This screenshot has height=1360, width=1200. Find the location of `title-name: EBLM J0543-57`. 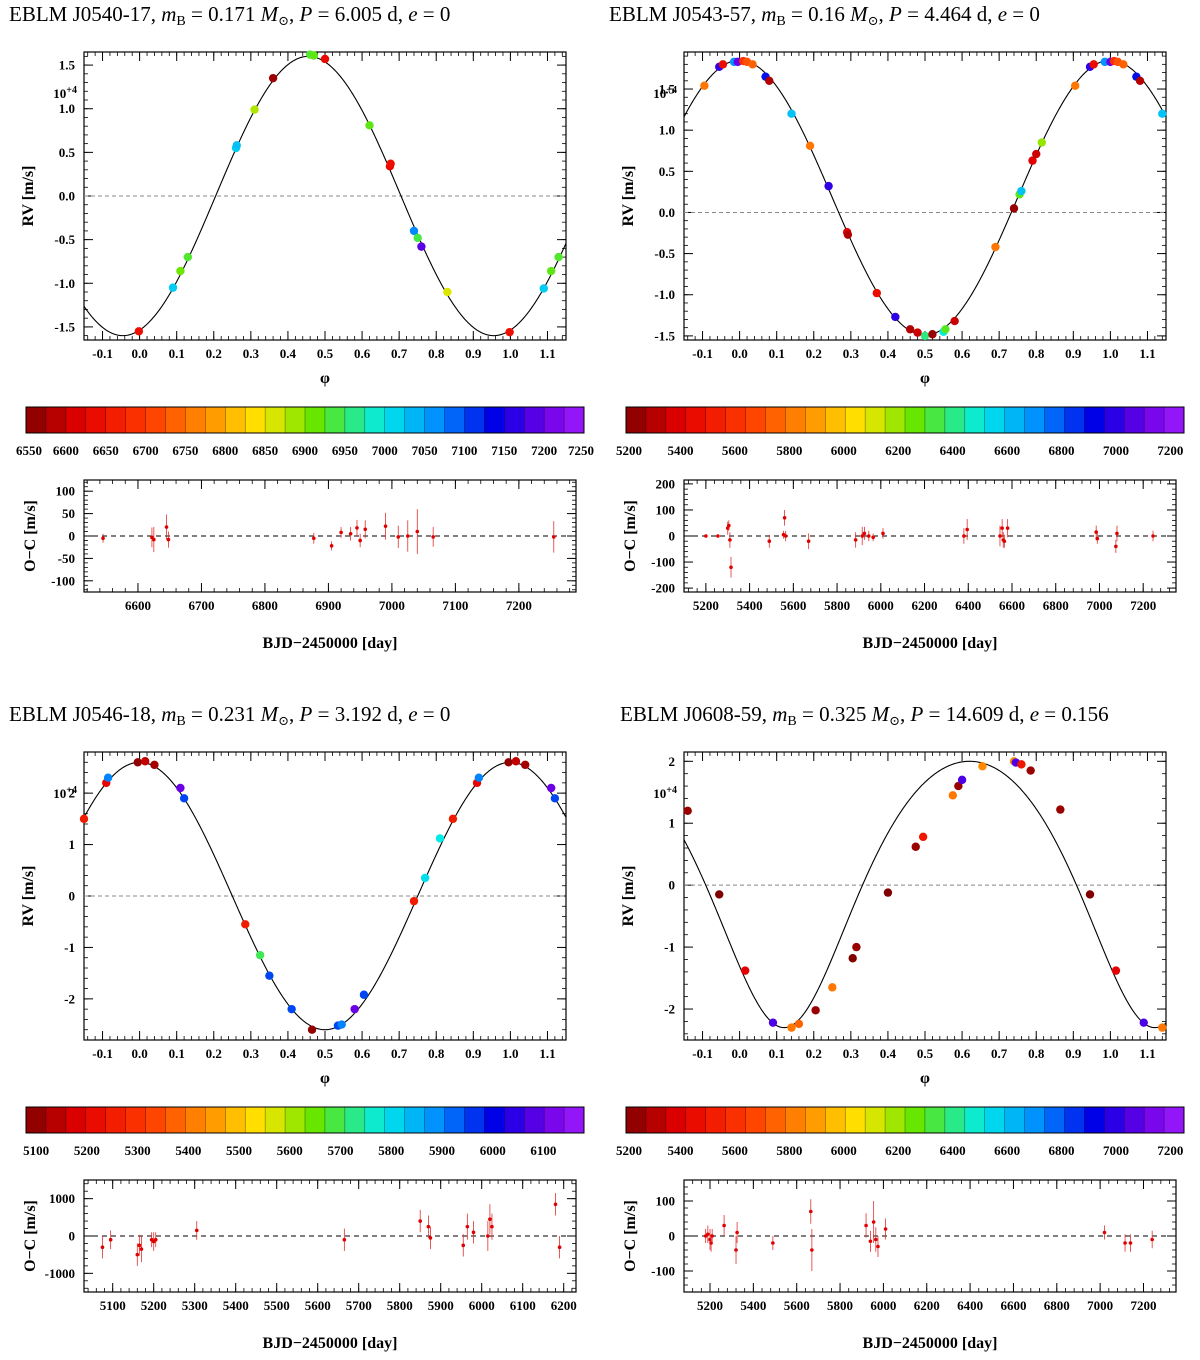

title-name: EBLM J0543-57 is located at coordinates (680, 14).